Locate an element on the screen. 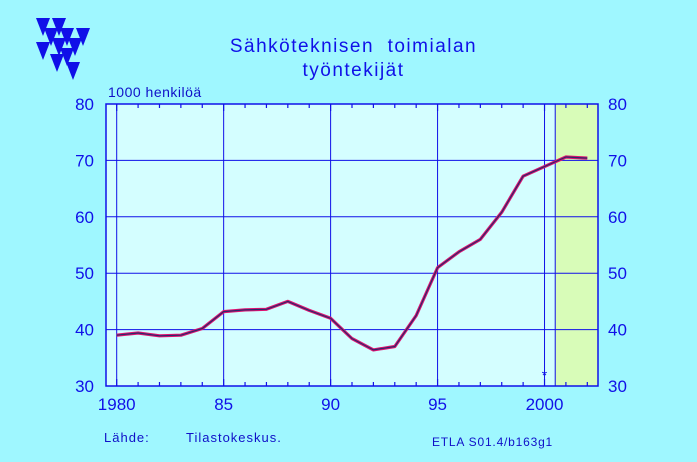 The width and height of the screenshot is (697, 462). x-tick-label: 1980 is located at coordinates (117, 404).